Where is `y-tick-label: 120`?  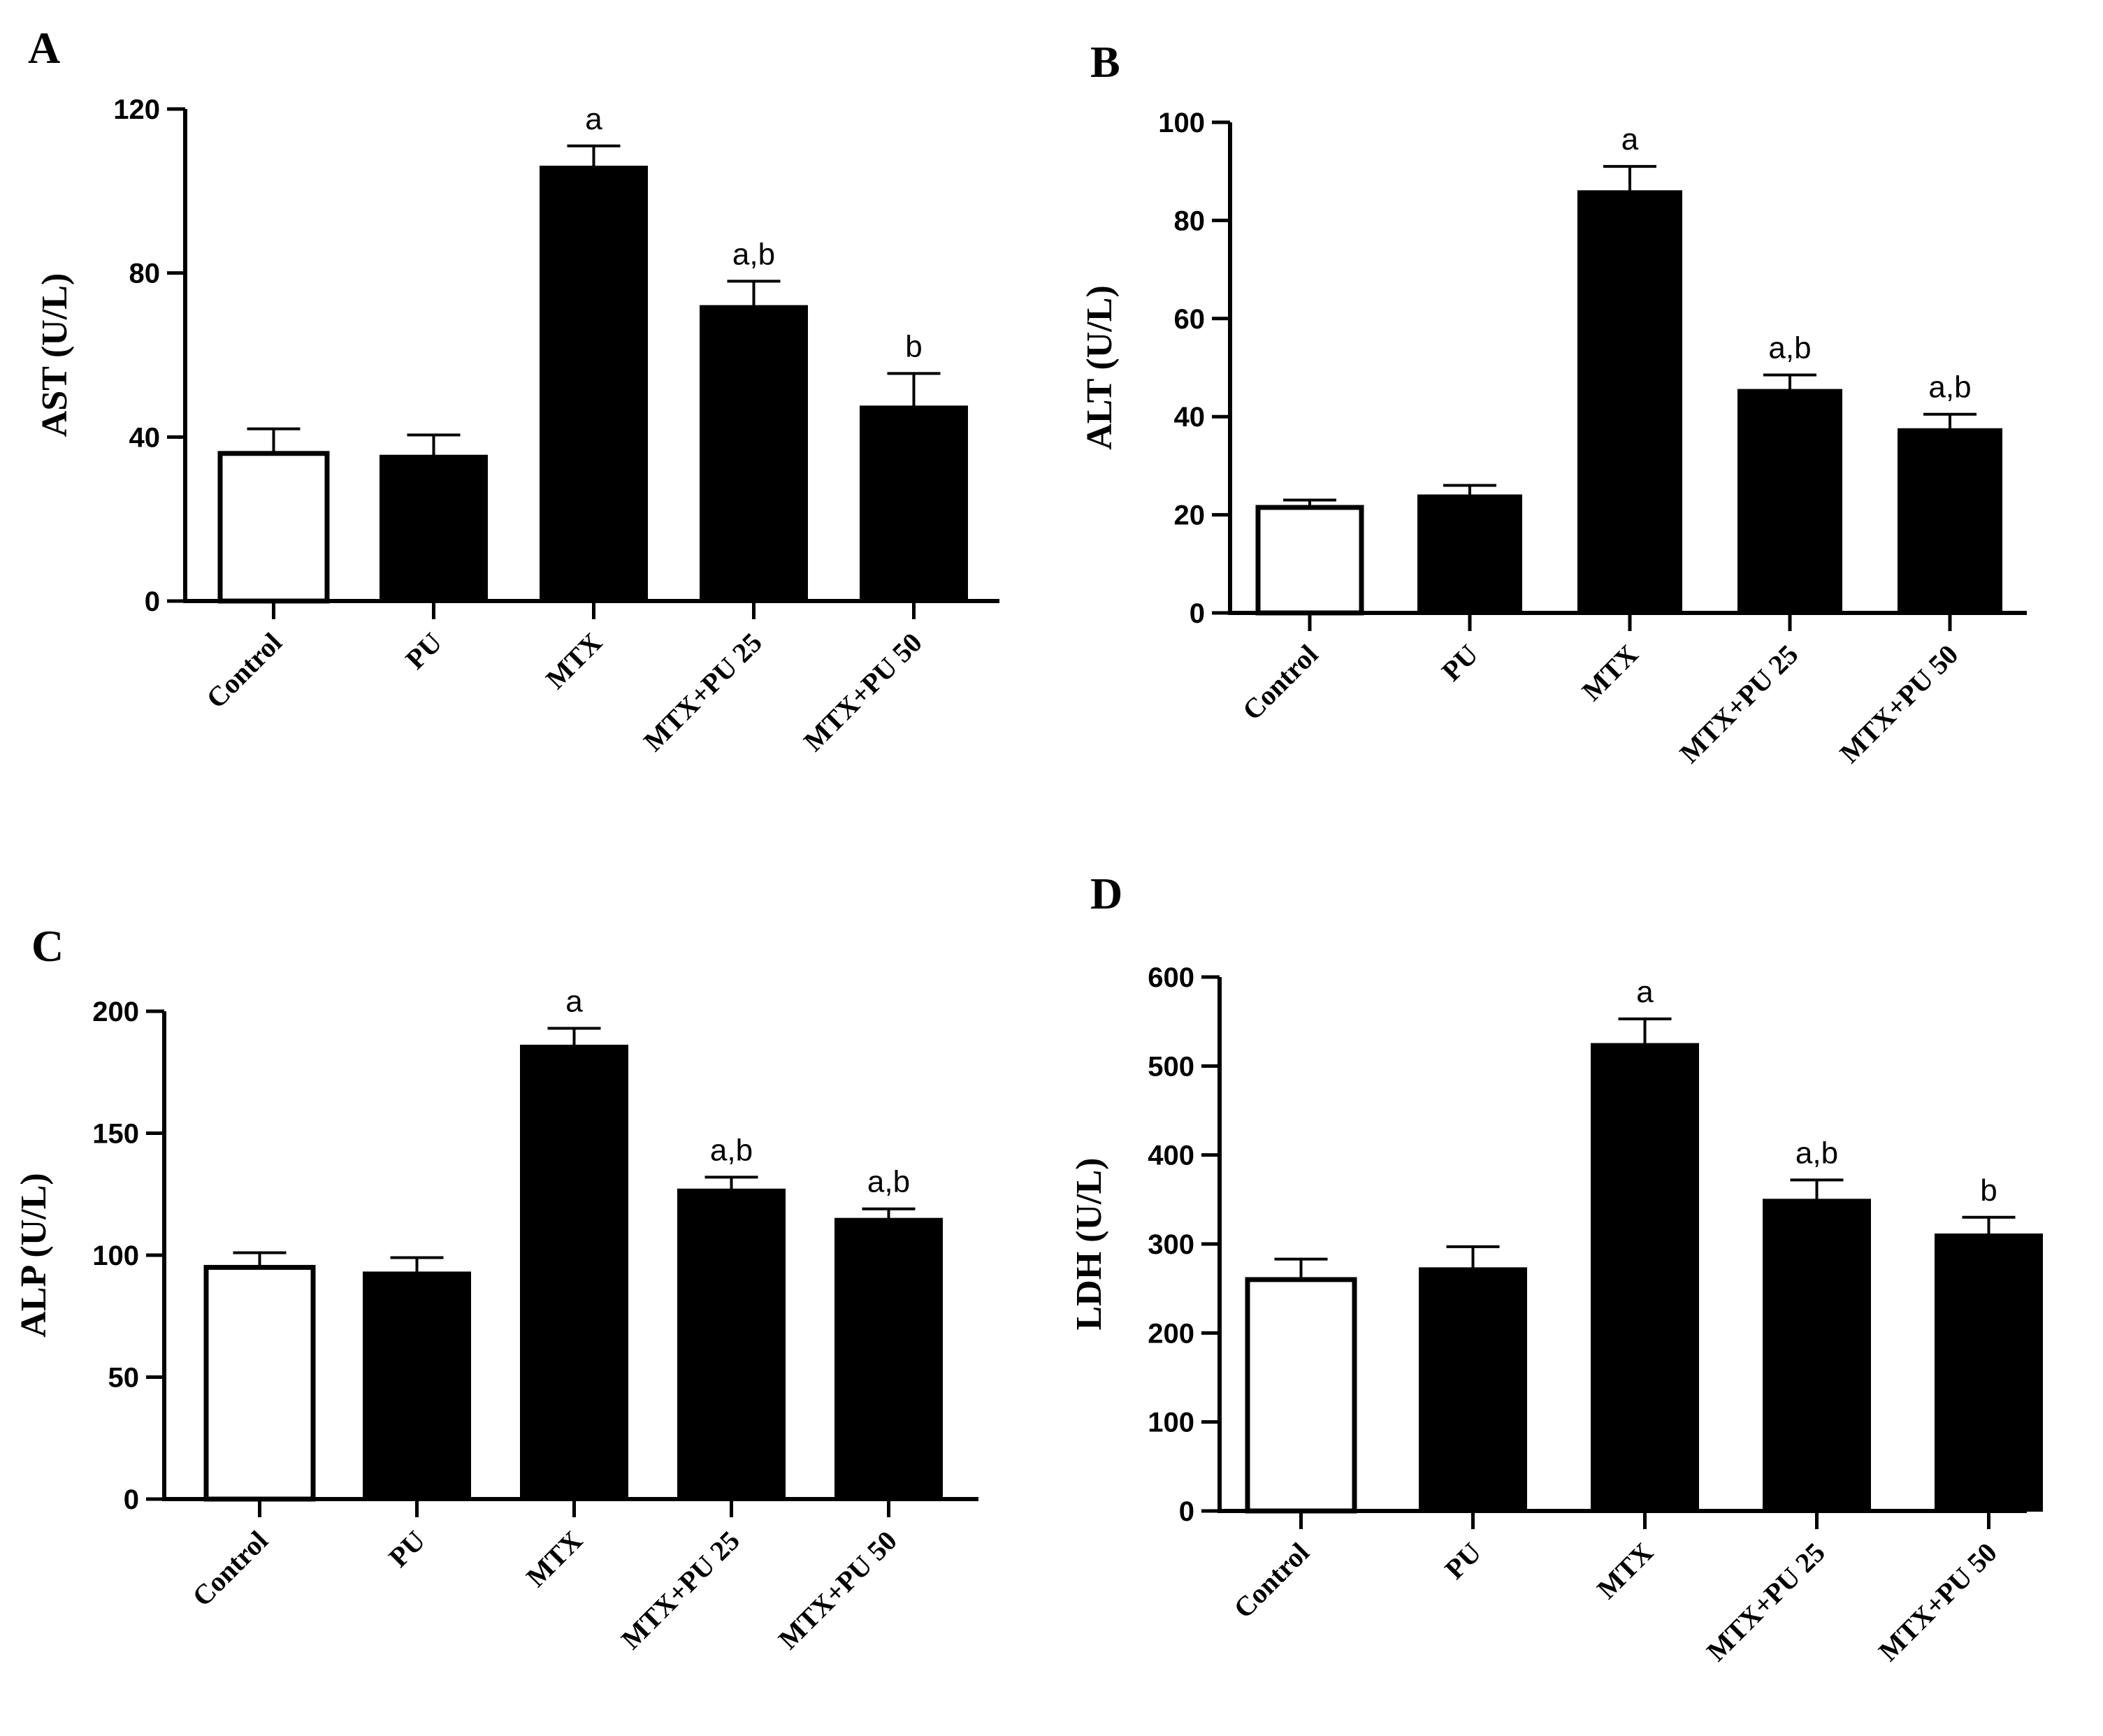 y-tick-label: 120 is located at coordinates (136, 109).